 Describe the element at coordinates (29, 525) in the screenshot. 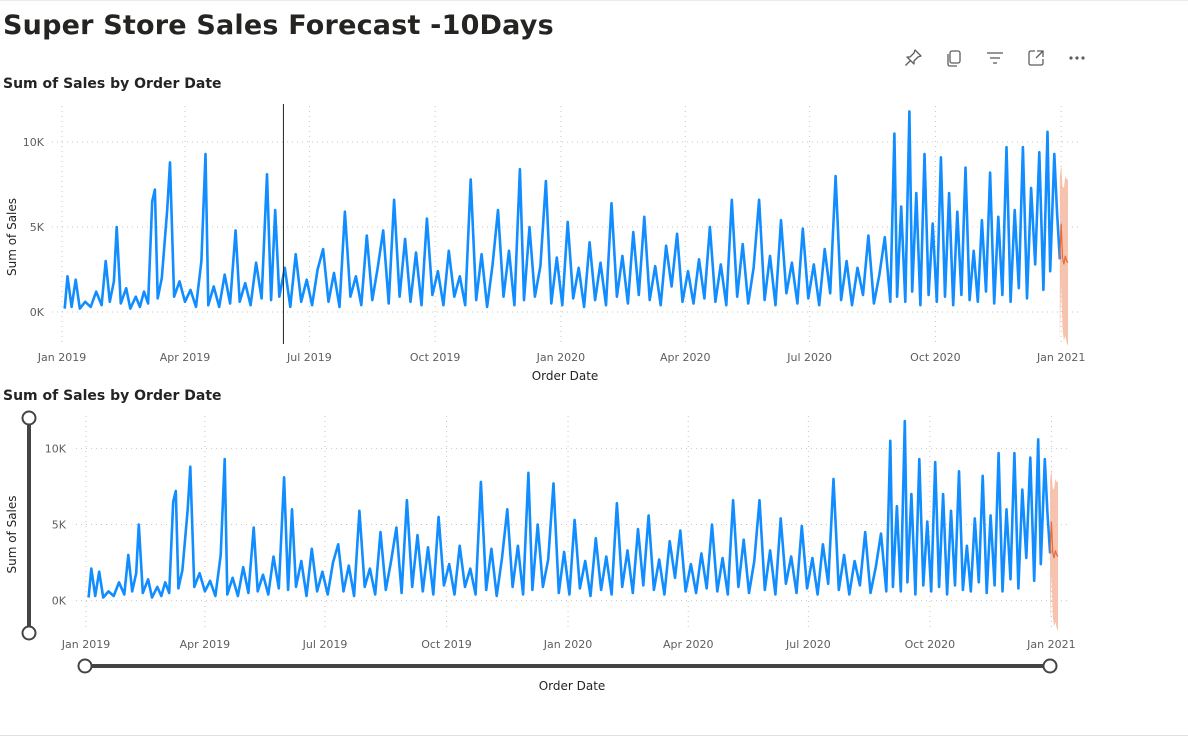

I see `y-zoom-slider` at that location.